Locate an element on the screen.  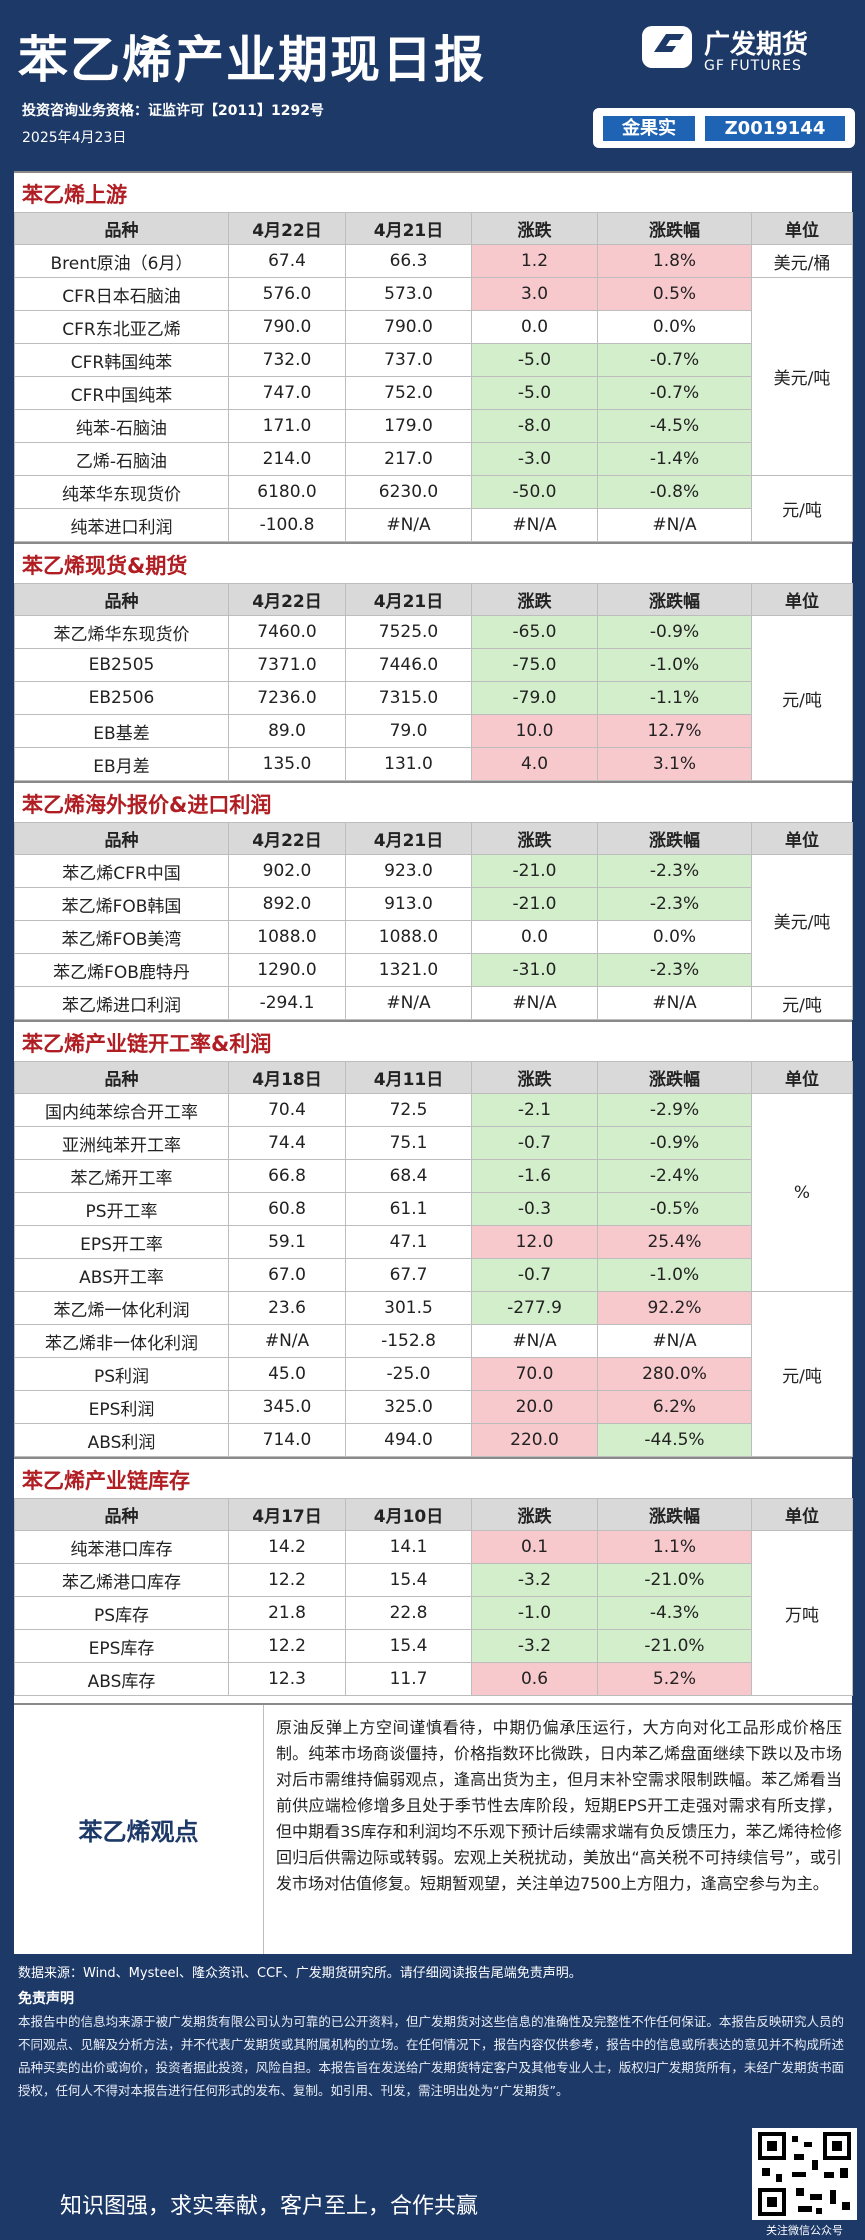
cell: 25.4% is located at coordinates (674, 1242).